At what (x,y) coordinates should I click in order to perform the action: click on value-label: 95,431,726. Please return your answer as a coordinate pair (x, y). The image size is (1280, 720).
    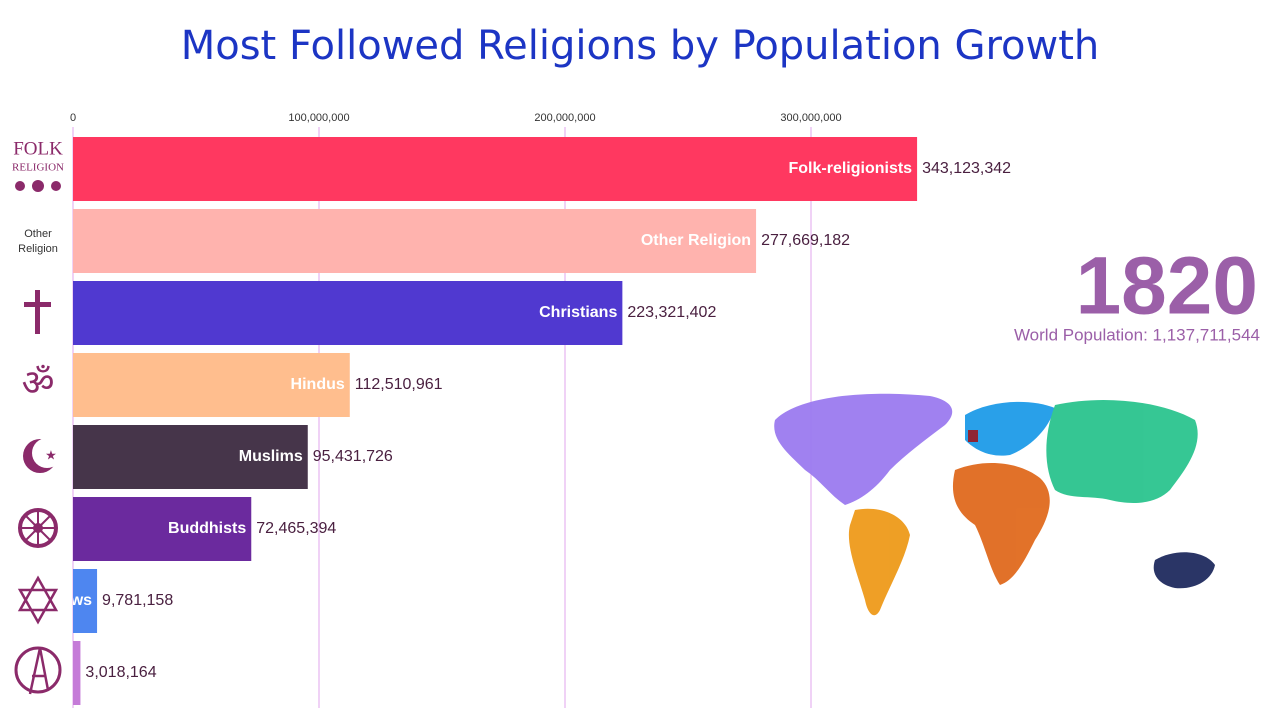
    Looking at the image, I should click on (353, 456).